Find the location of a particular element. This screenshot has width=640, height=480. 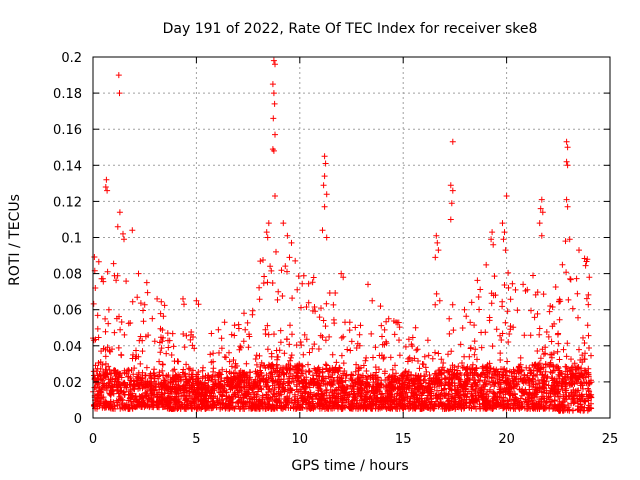

y-tick-label: 0.14 is located at coordinates (67, 166).